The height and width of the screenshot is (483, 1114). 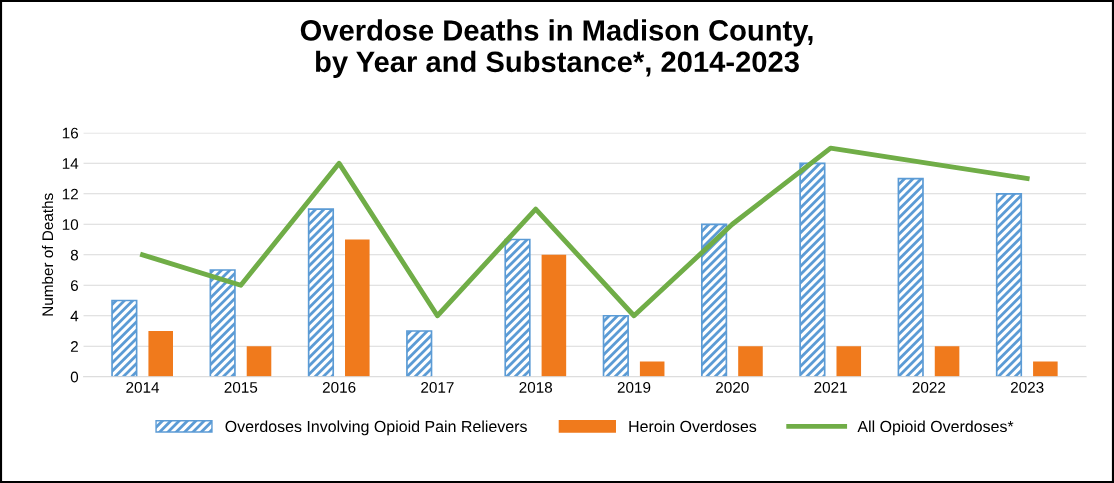 I want to click on y-tick-label: 14, so click(x=70, y=163).